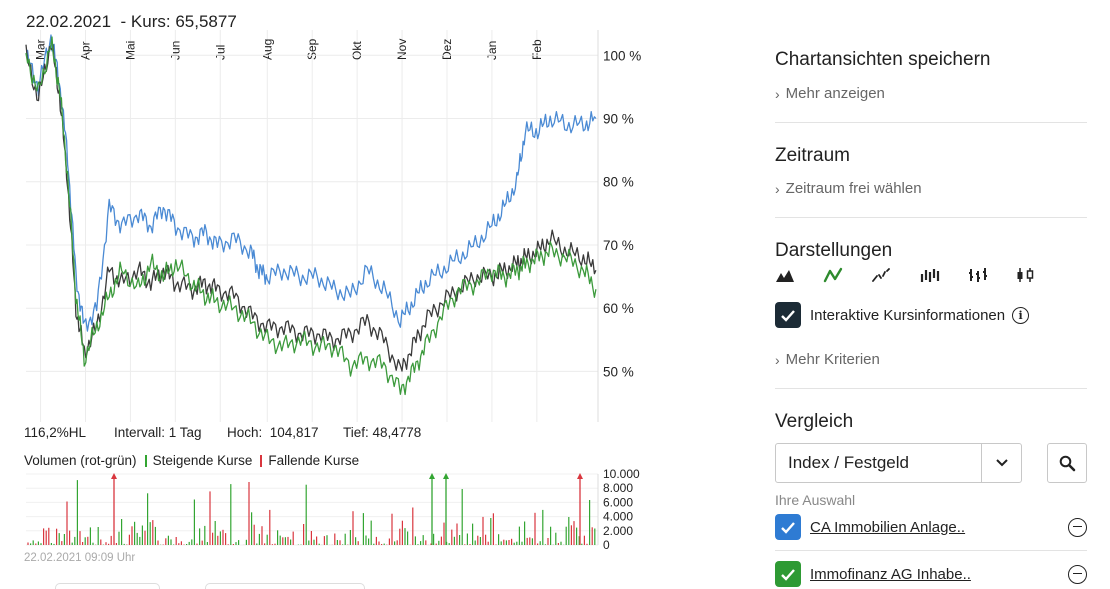  I want to click on x-tick-label: Jun, so click(175, 50).